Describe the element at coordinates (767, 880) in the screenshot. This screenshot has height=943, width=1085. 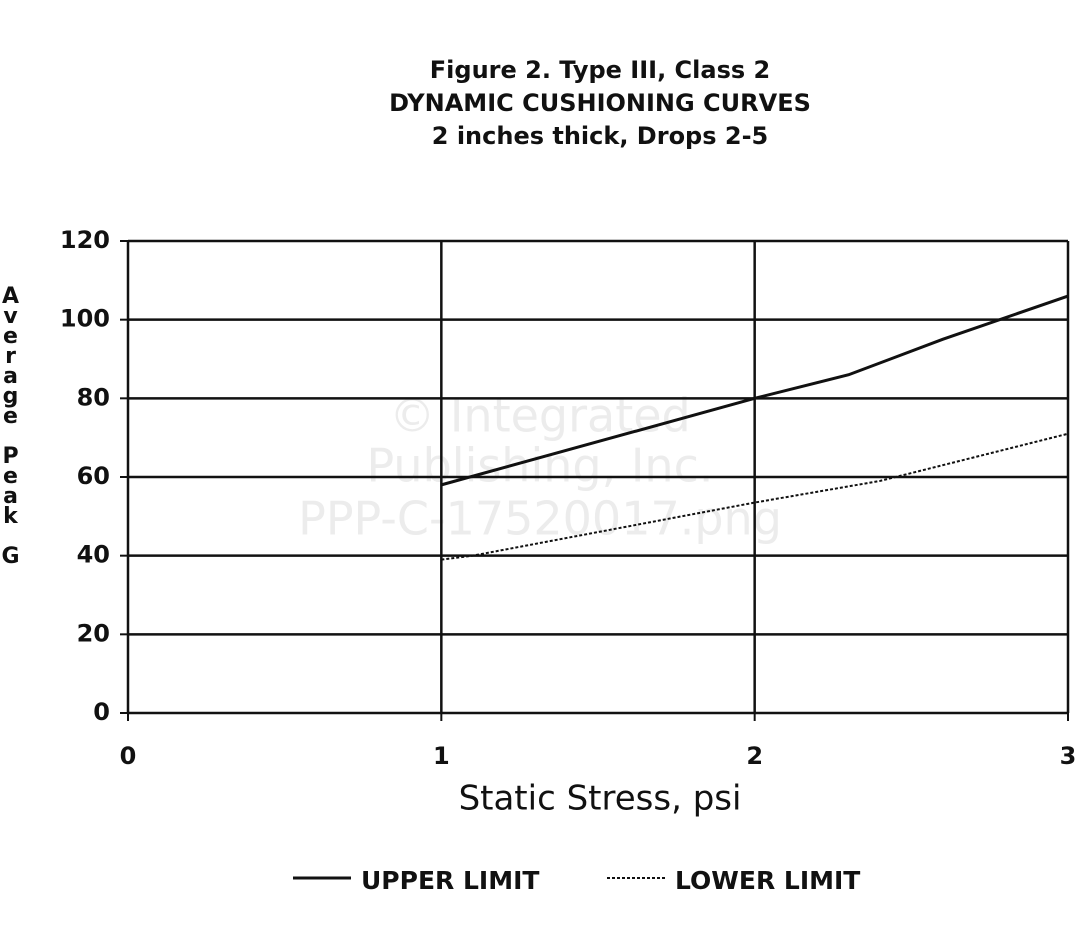
I see `legend-label: LOWER LIMIT` at that location.